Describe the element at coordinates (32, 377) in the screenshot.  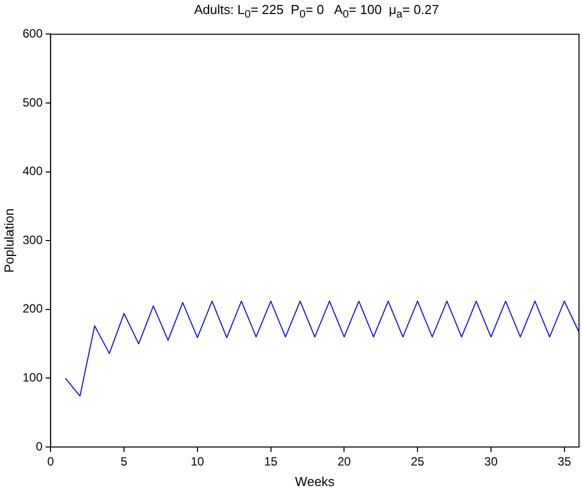
I see `y-tick-label: 100` at that location.